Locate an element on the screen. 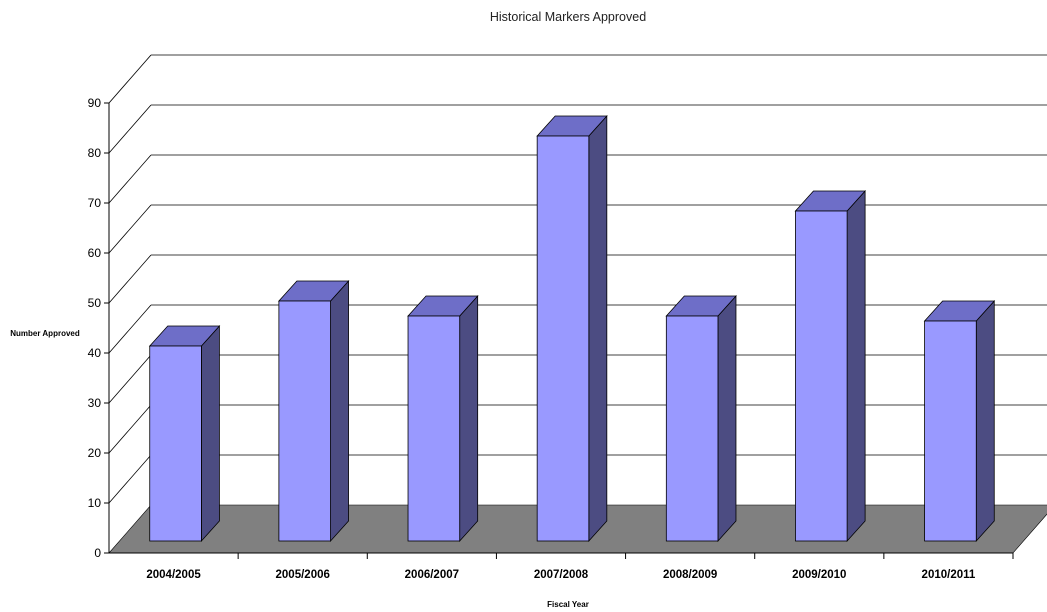 The height and width of the screenshot is (612, 1047). x-tick-label: 2006/2007 is located at coordinates (432, 575).